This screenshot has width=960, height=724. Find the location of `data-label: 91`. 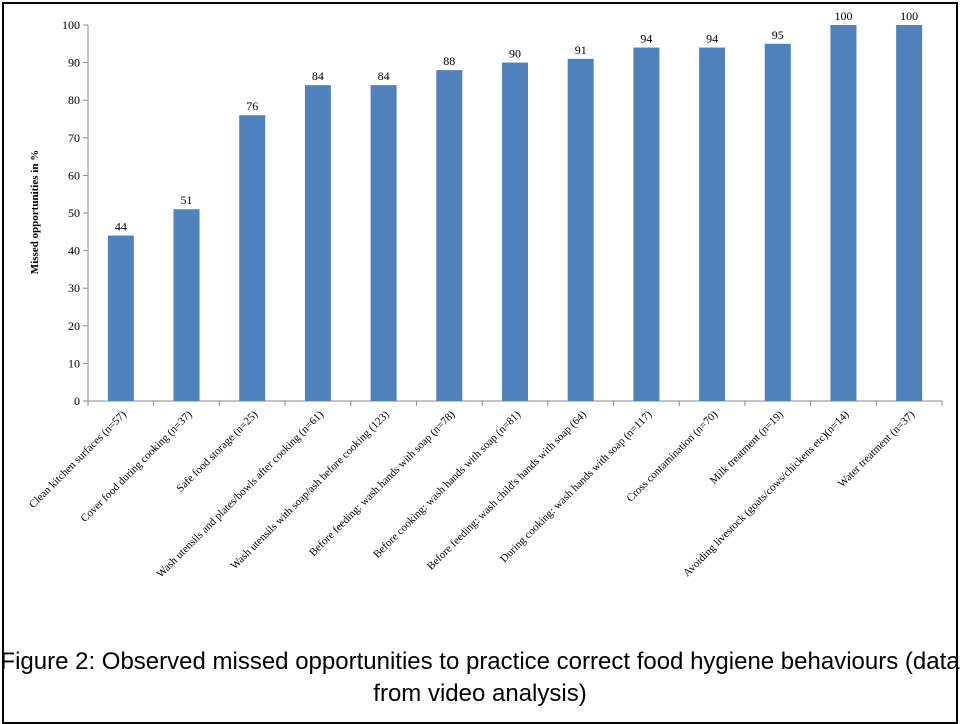

data-label: 91 is located at coordinates (581, 50).